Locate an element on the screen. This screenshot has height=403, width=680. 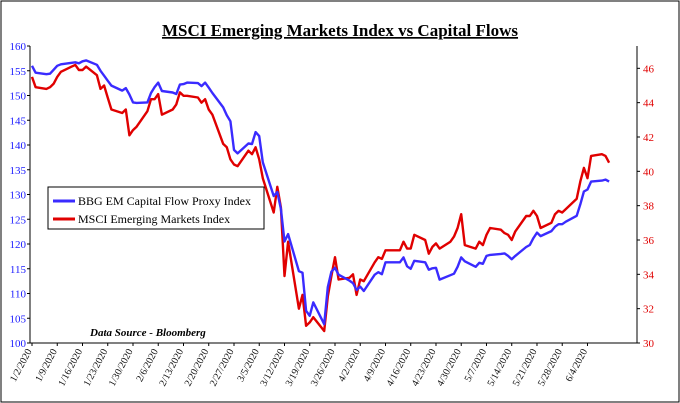
left-tick-label: 110 is located at coordinates (18, 295).